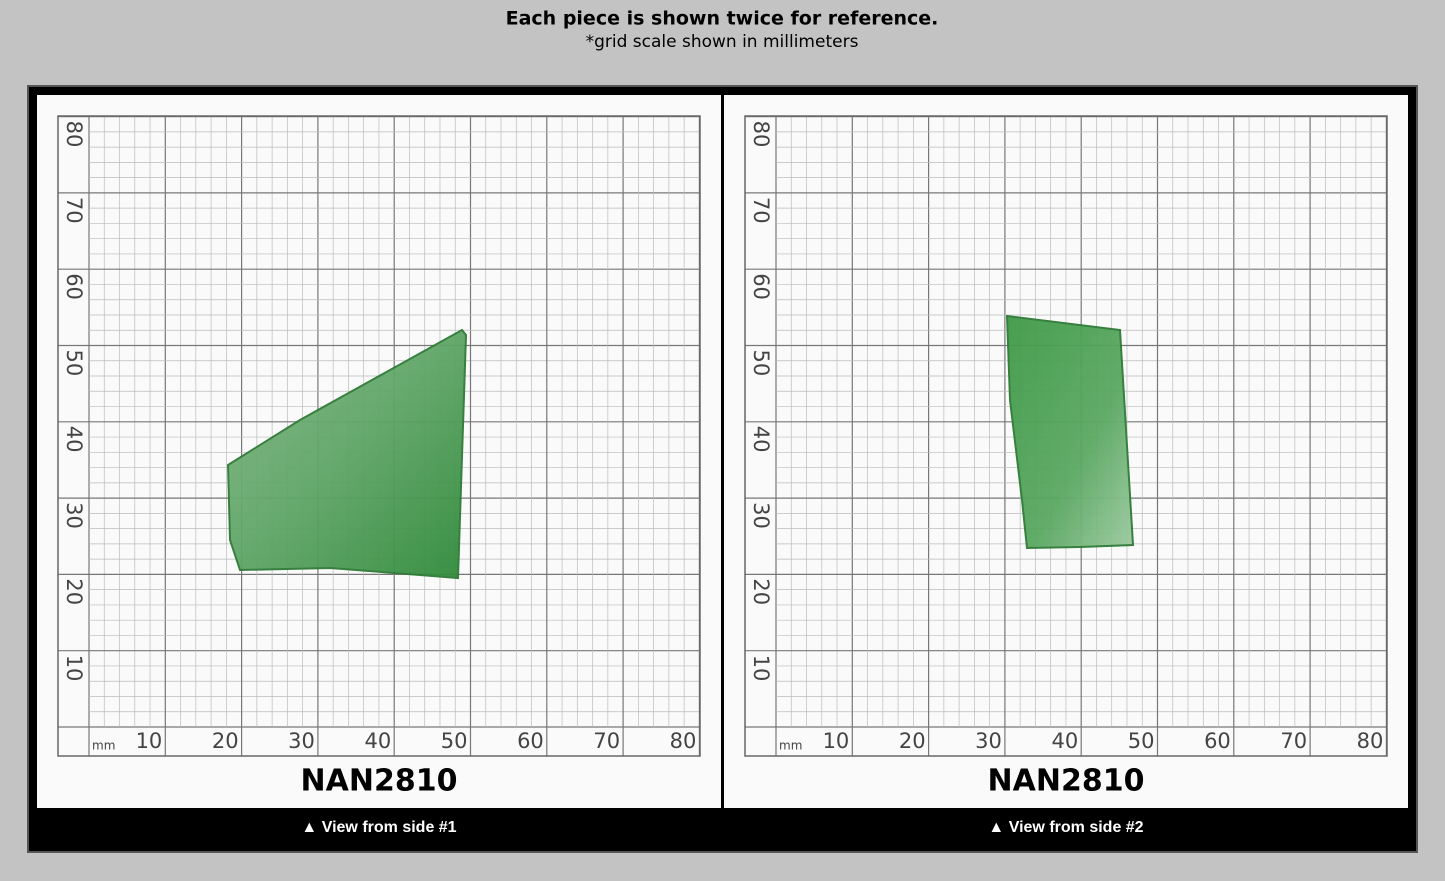 Image resolution: width=1445 pixels, height=881 pixels. I want to click on view-caption: ▲ View from side #1, so click(378, 827).